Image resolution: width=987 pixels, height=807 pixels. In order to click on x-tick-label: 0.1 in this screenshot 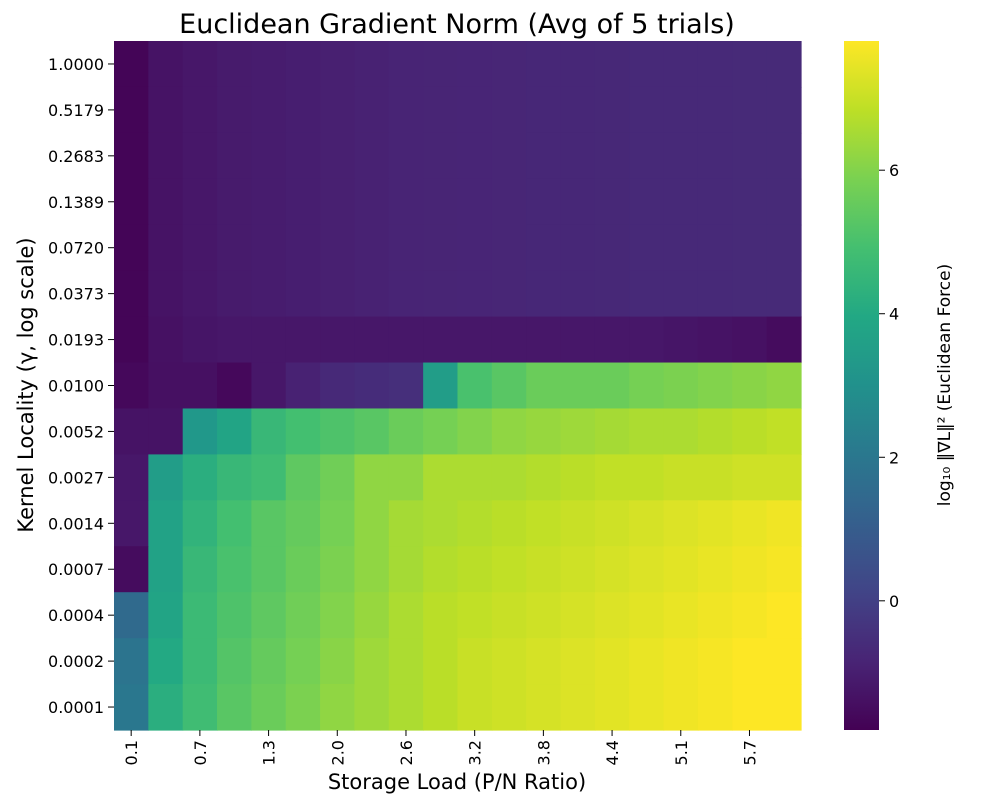, I will do `click(131, 752)`.